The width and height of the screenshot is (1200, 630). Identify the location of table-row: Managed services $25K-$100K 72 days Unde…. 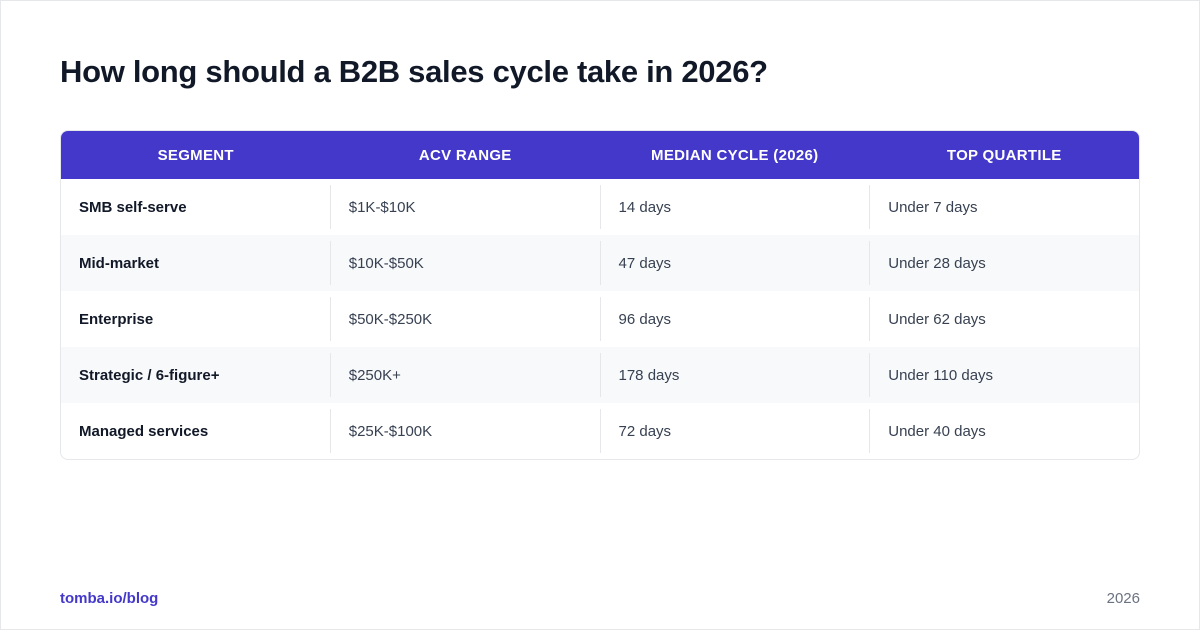
(600, 431).